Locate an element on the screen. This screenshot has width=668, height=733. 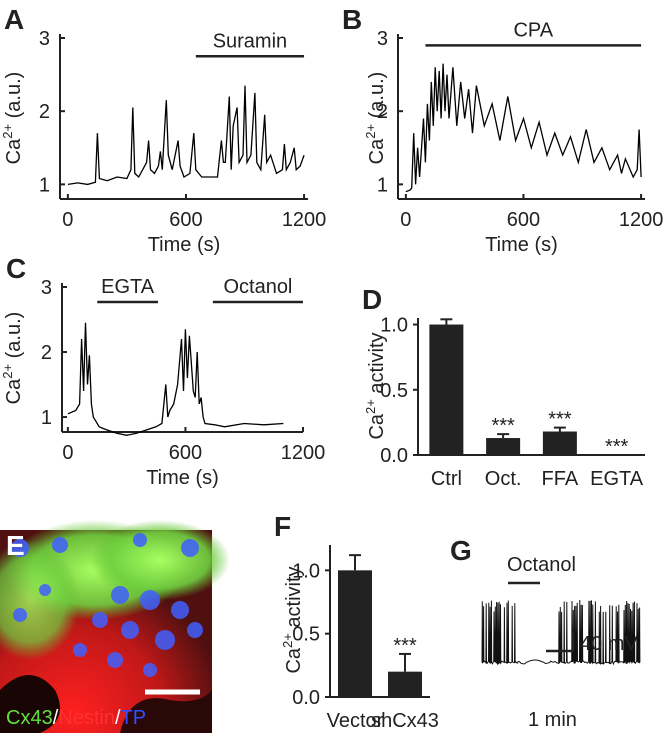
x-tick-label: Vector is located at coordinates (355, 721).